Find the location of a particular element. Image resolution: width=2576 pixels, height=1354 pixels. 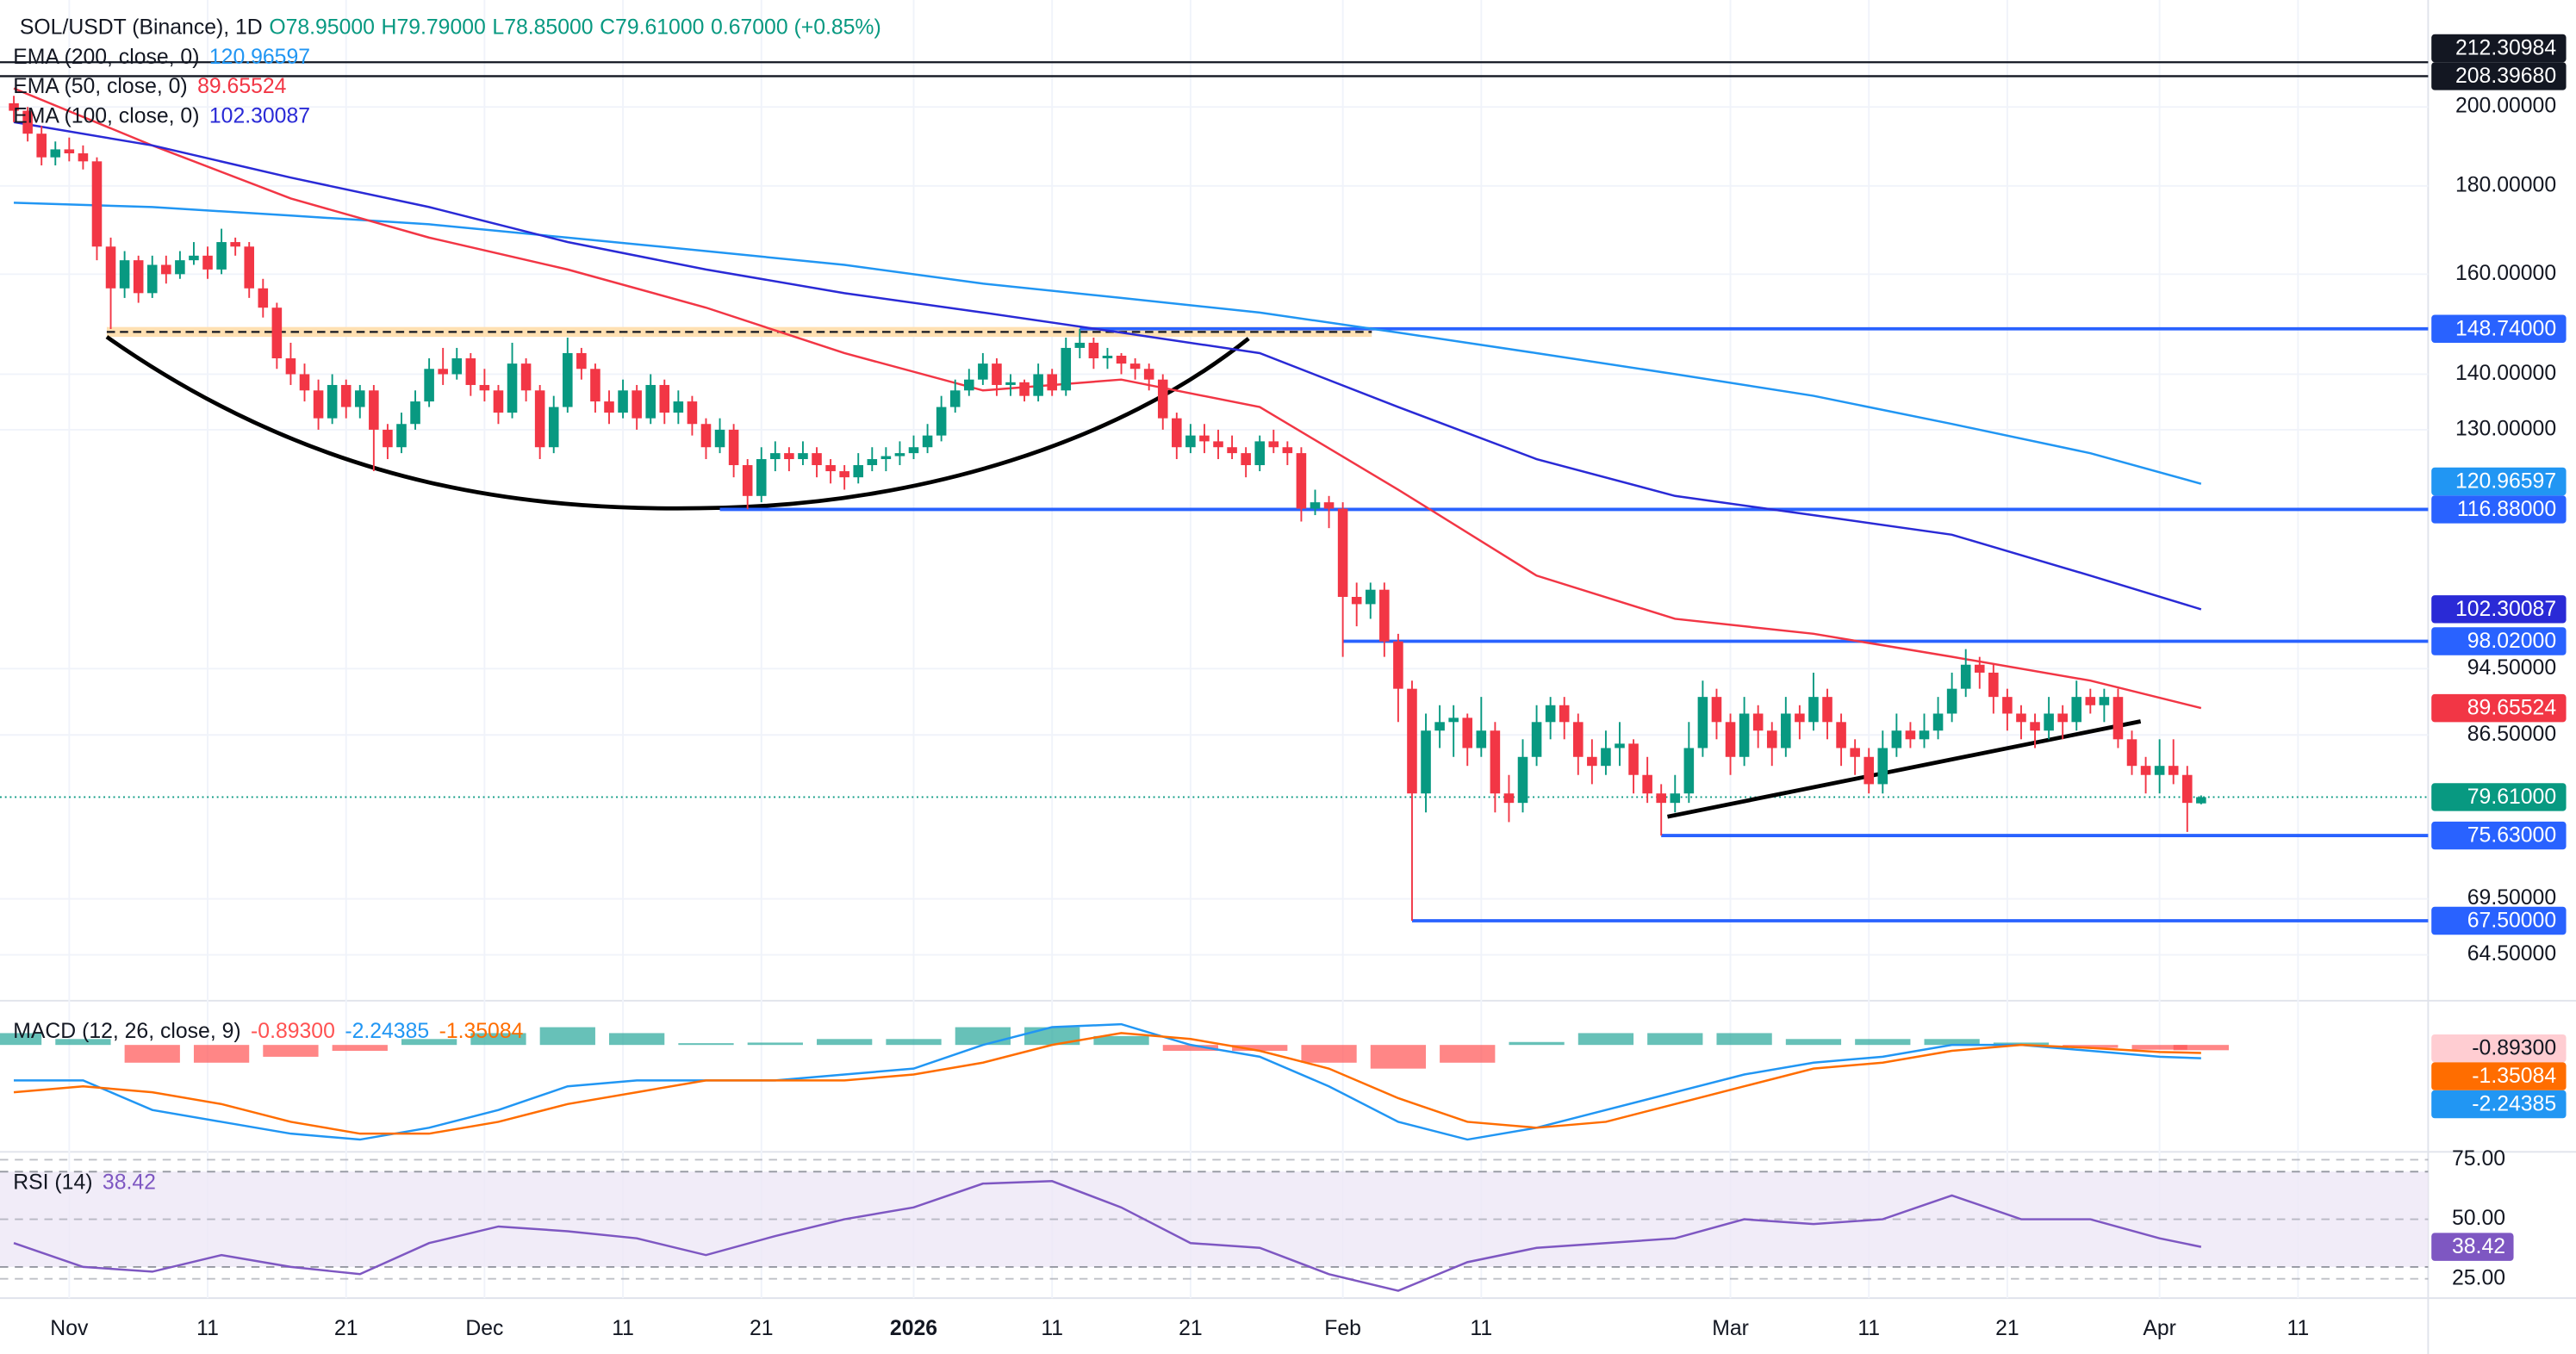

ohlc-value: O78.95000 is located at coordinates (322, 27).